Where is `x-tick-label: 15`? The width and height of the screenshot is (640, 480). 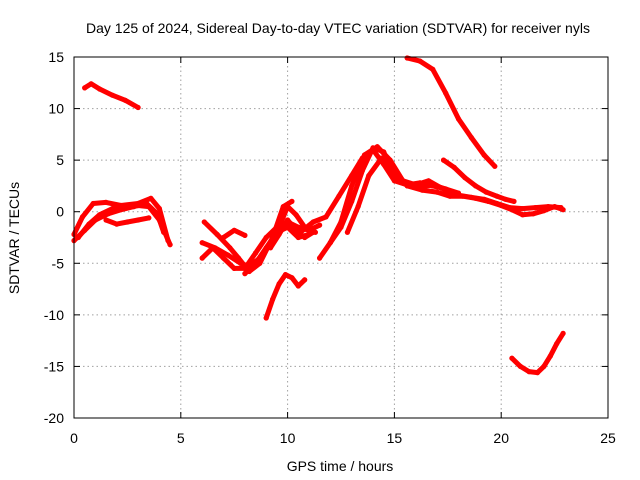
x-tick-label: 15 is located at coordinates (395, 438).